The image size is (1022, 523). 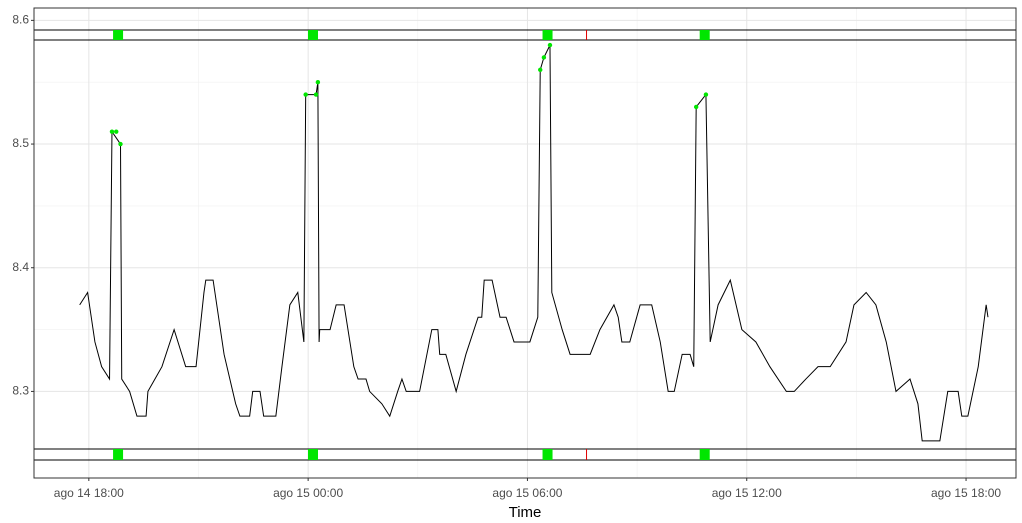 What do you see at coordinates (525, 512) in the screenshot?
I see `x-axis-title: Time` at bounding box center [525, 512].